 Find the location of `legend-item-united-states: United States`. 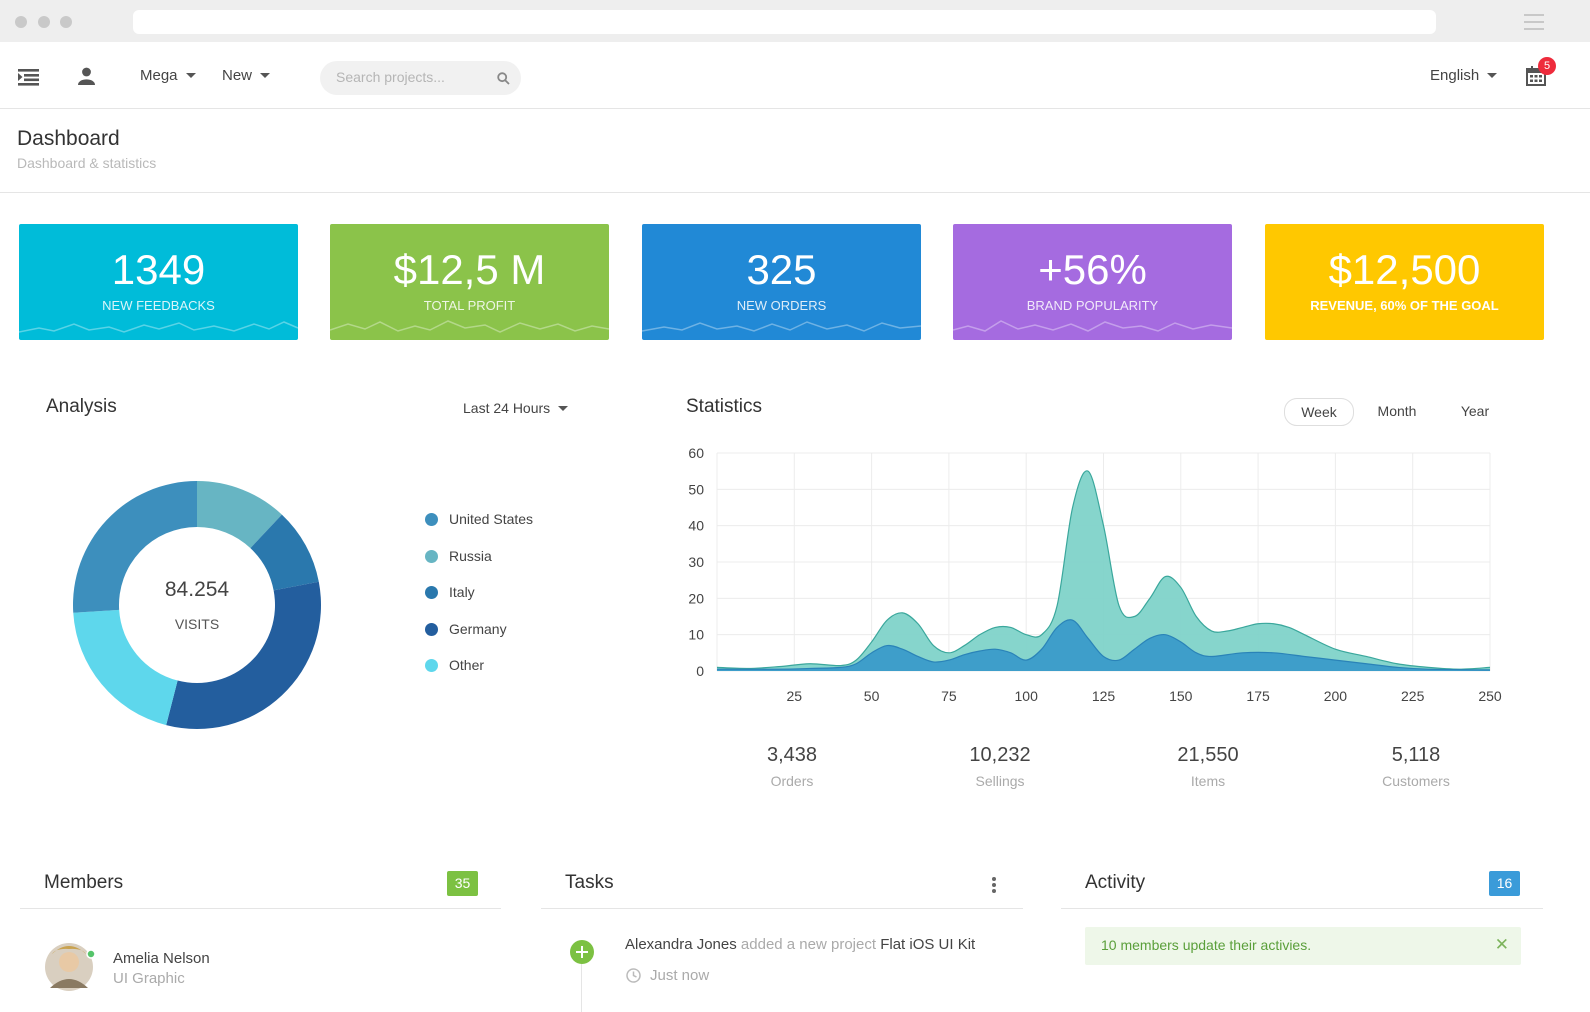

legend-item-united-states: United States is located at coordinates (479, 519).